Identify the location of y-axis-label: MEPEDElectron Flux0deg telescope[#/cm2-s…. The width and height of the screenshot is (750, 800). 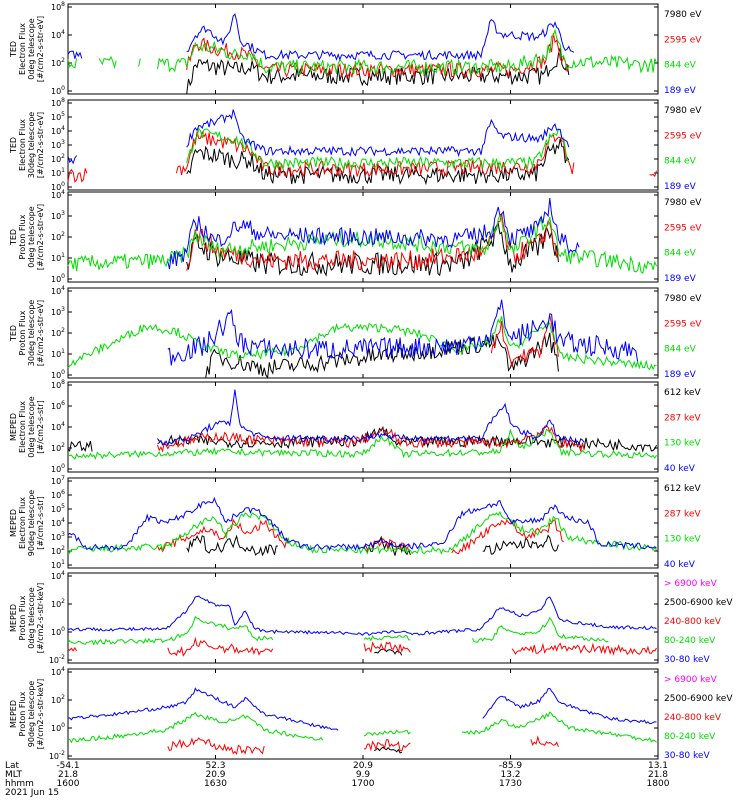
(27, 426).